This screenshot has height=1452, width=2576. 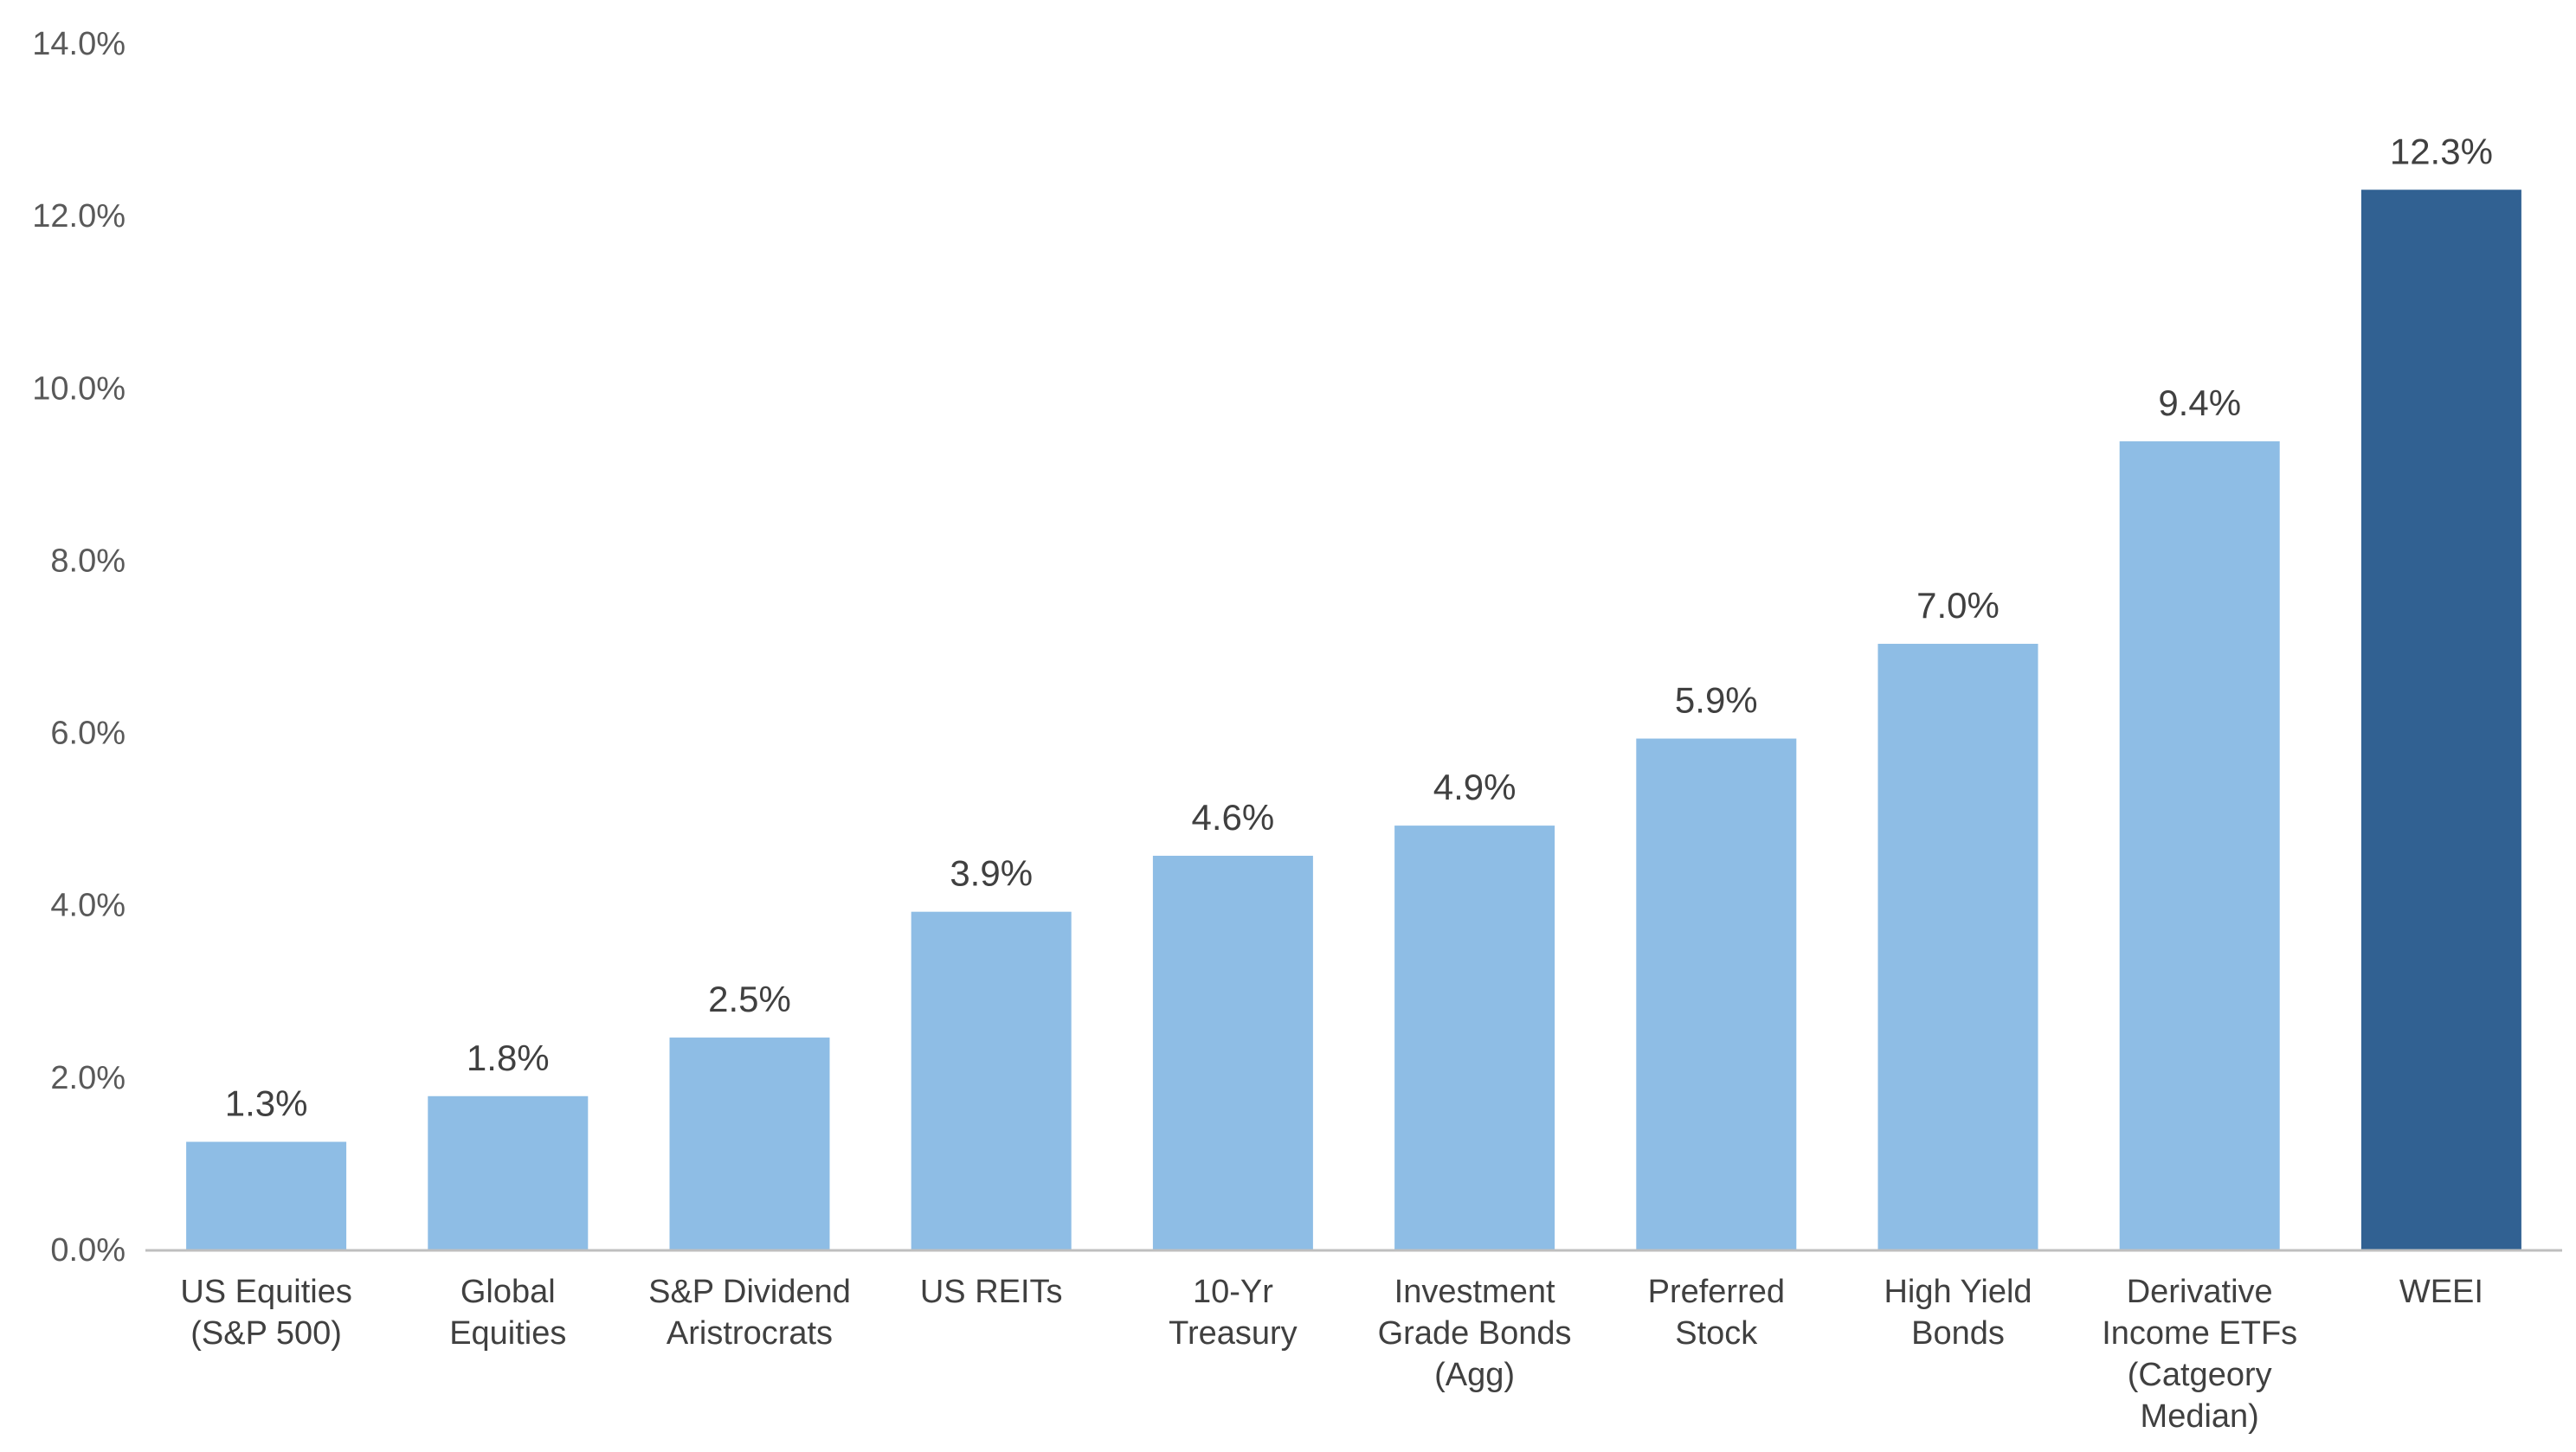 What do you see at coordinates (266, 1333) in the screenshot?
I see `category-label: (S&P 500)` at bounding box center [266, 1333].